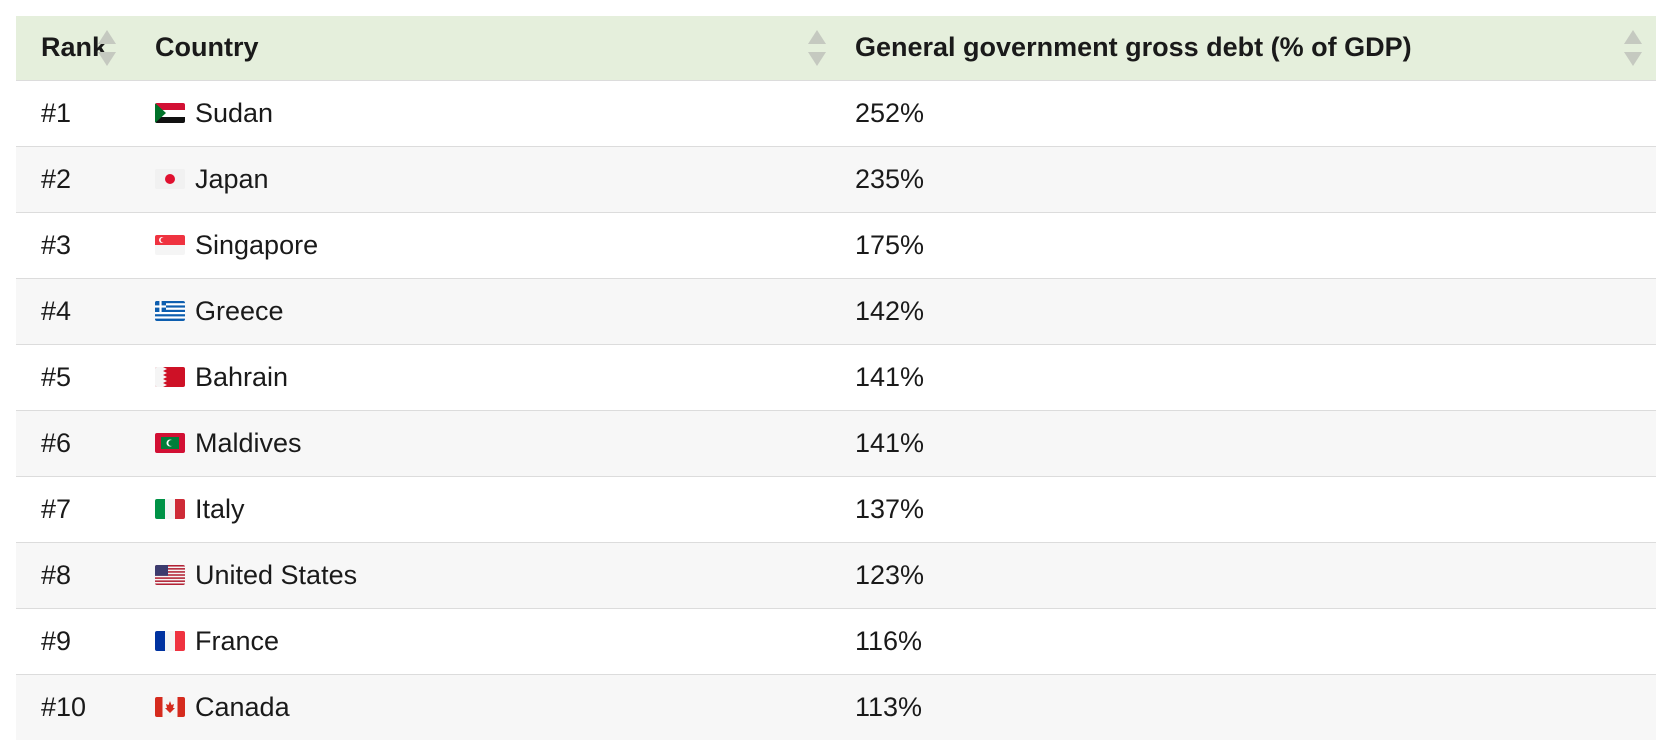  I want to click on table-row: #10 Canada 113%, so click(836, 707).